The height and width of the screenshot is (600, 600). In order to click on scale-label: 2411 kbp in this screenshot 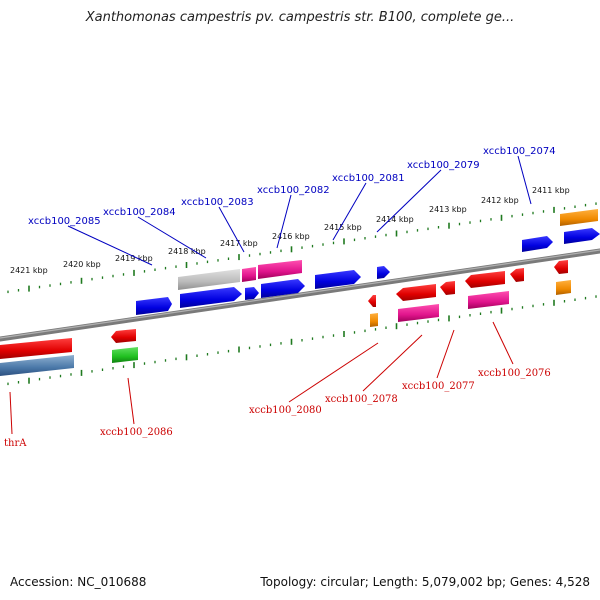, I will do `click(551, 190)`.